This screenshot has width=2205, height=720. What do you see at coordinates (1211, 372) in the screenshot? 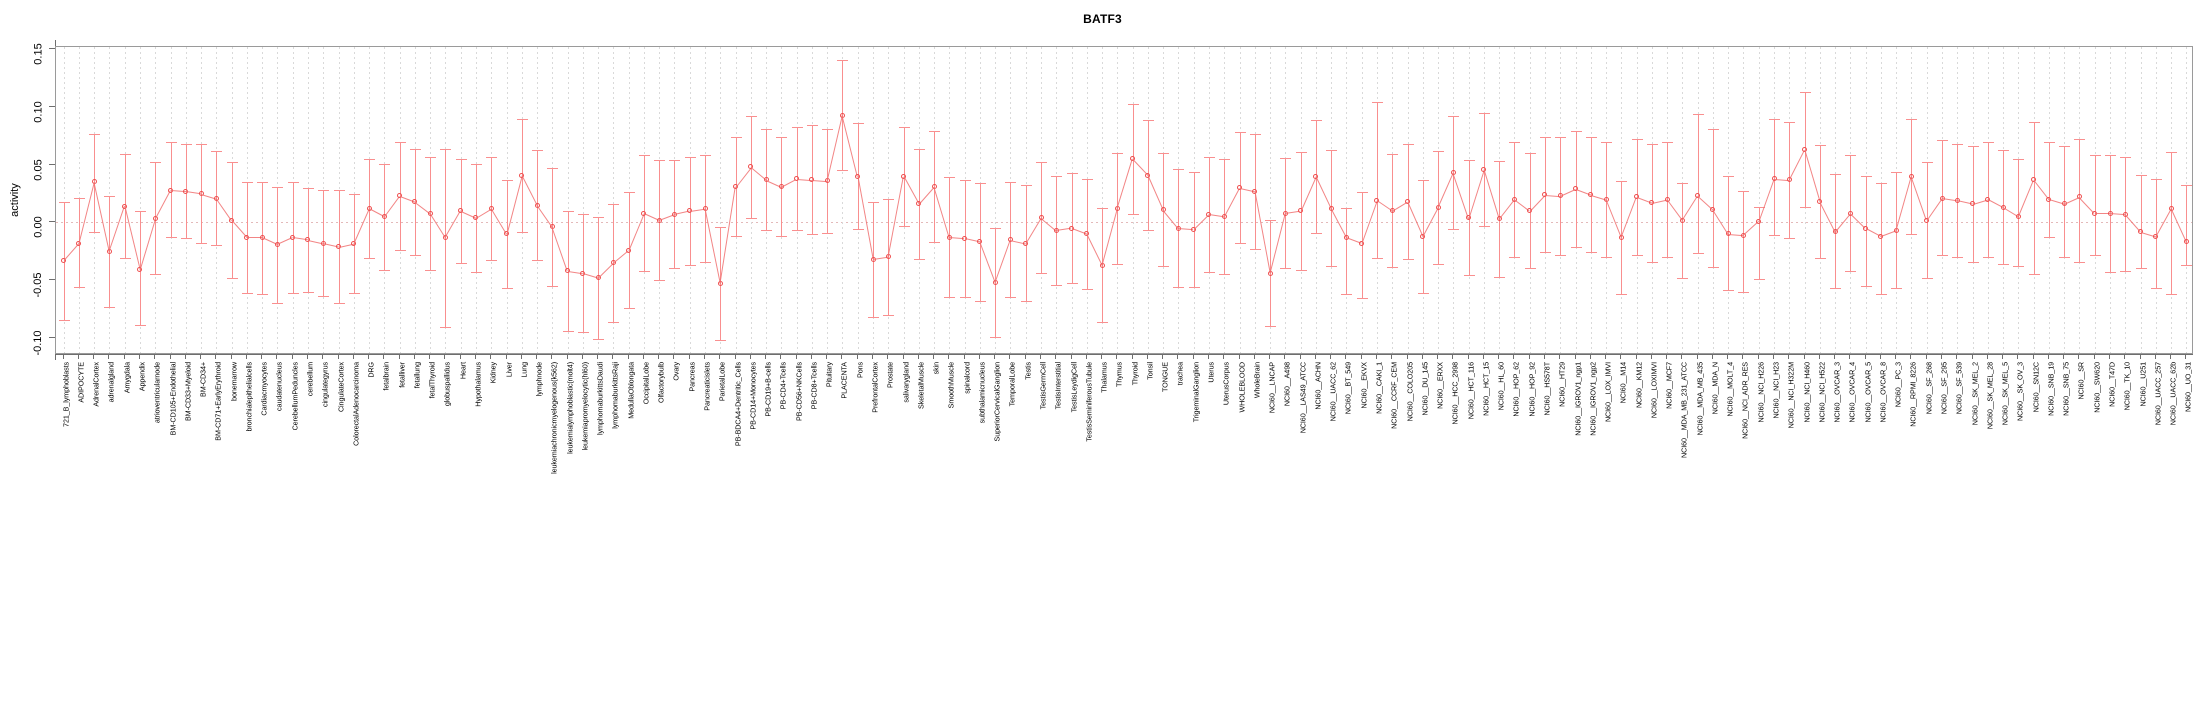
I see `x-axis-tick-label: Uterus` at bounding box center [1211, 372].